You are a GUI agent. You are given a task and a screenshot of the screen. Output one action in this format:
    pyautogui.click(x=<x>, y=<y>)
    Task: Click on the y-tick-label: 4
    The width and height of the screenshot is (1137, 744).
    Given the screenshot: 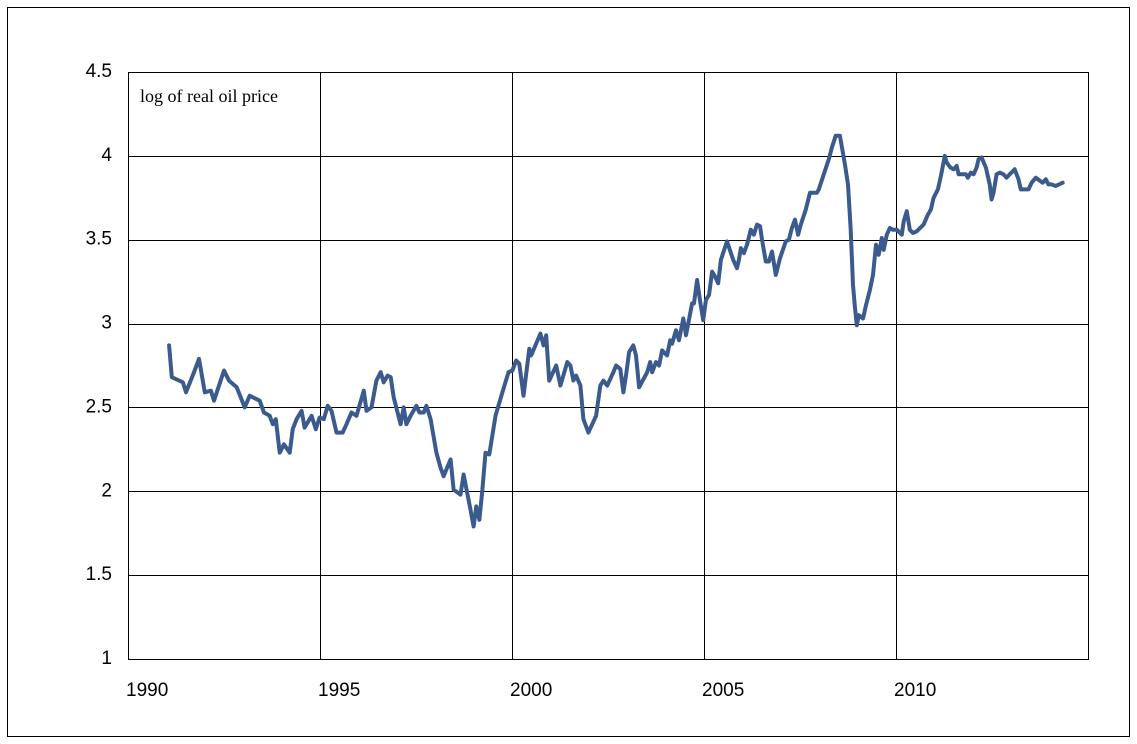 What is the action you would take?
    pyautogui.click(x=106, y=155)
    